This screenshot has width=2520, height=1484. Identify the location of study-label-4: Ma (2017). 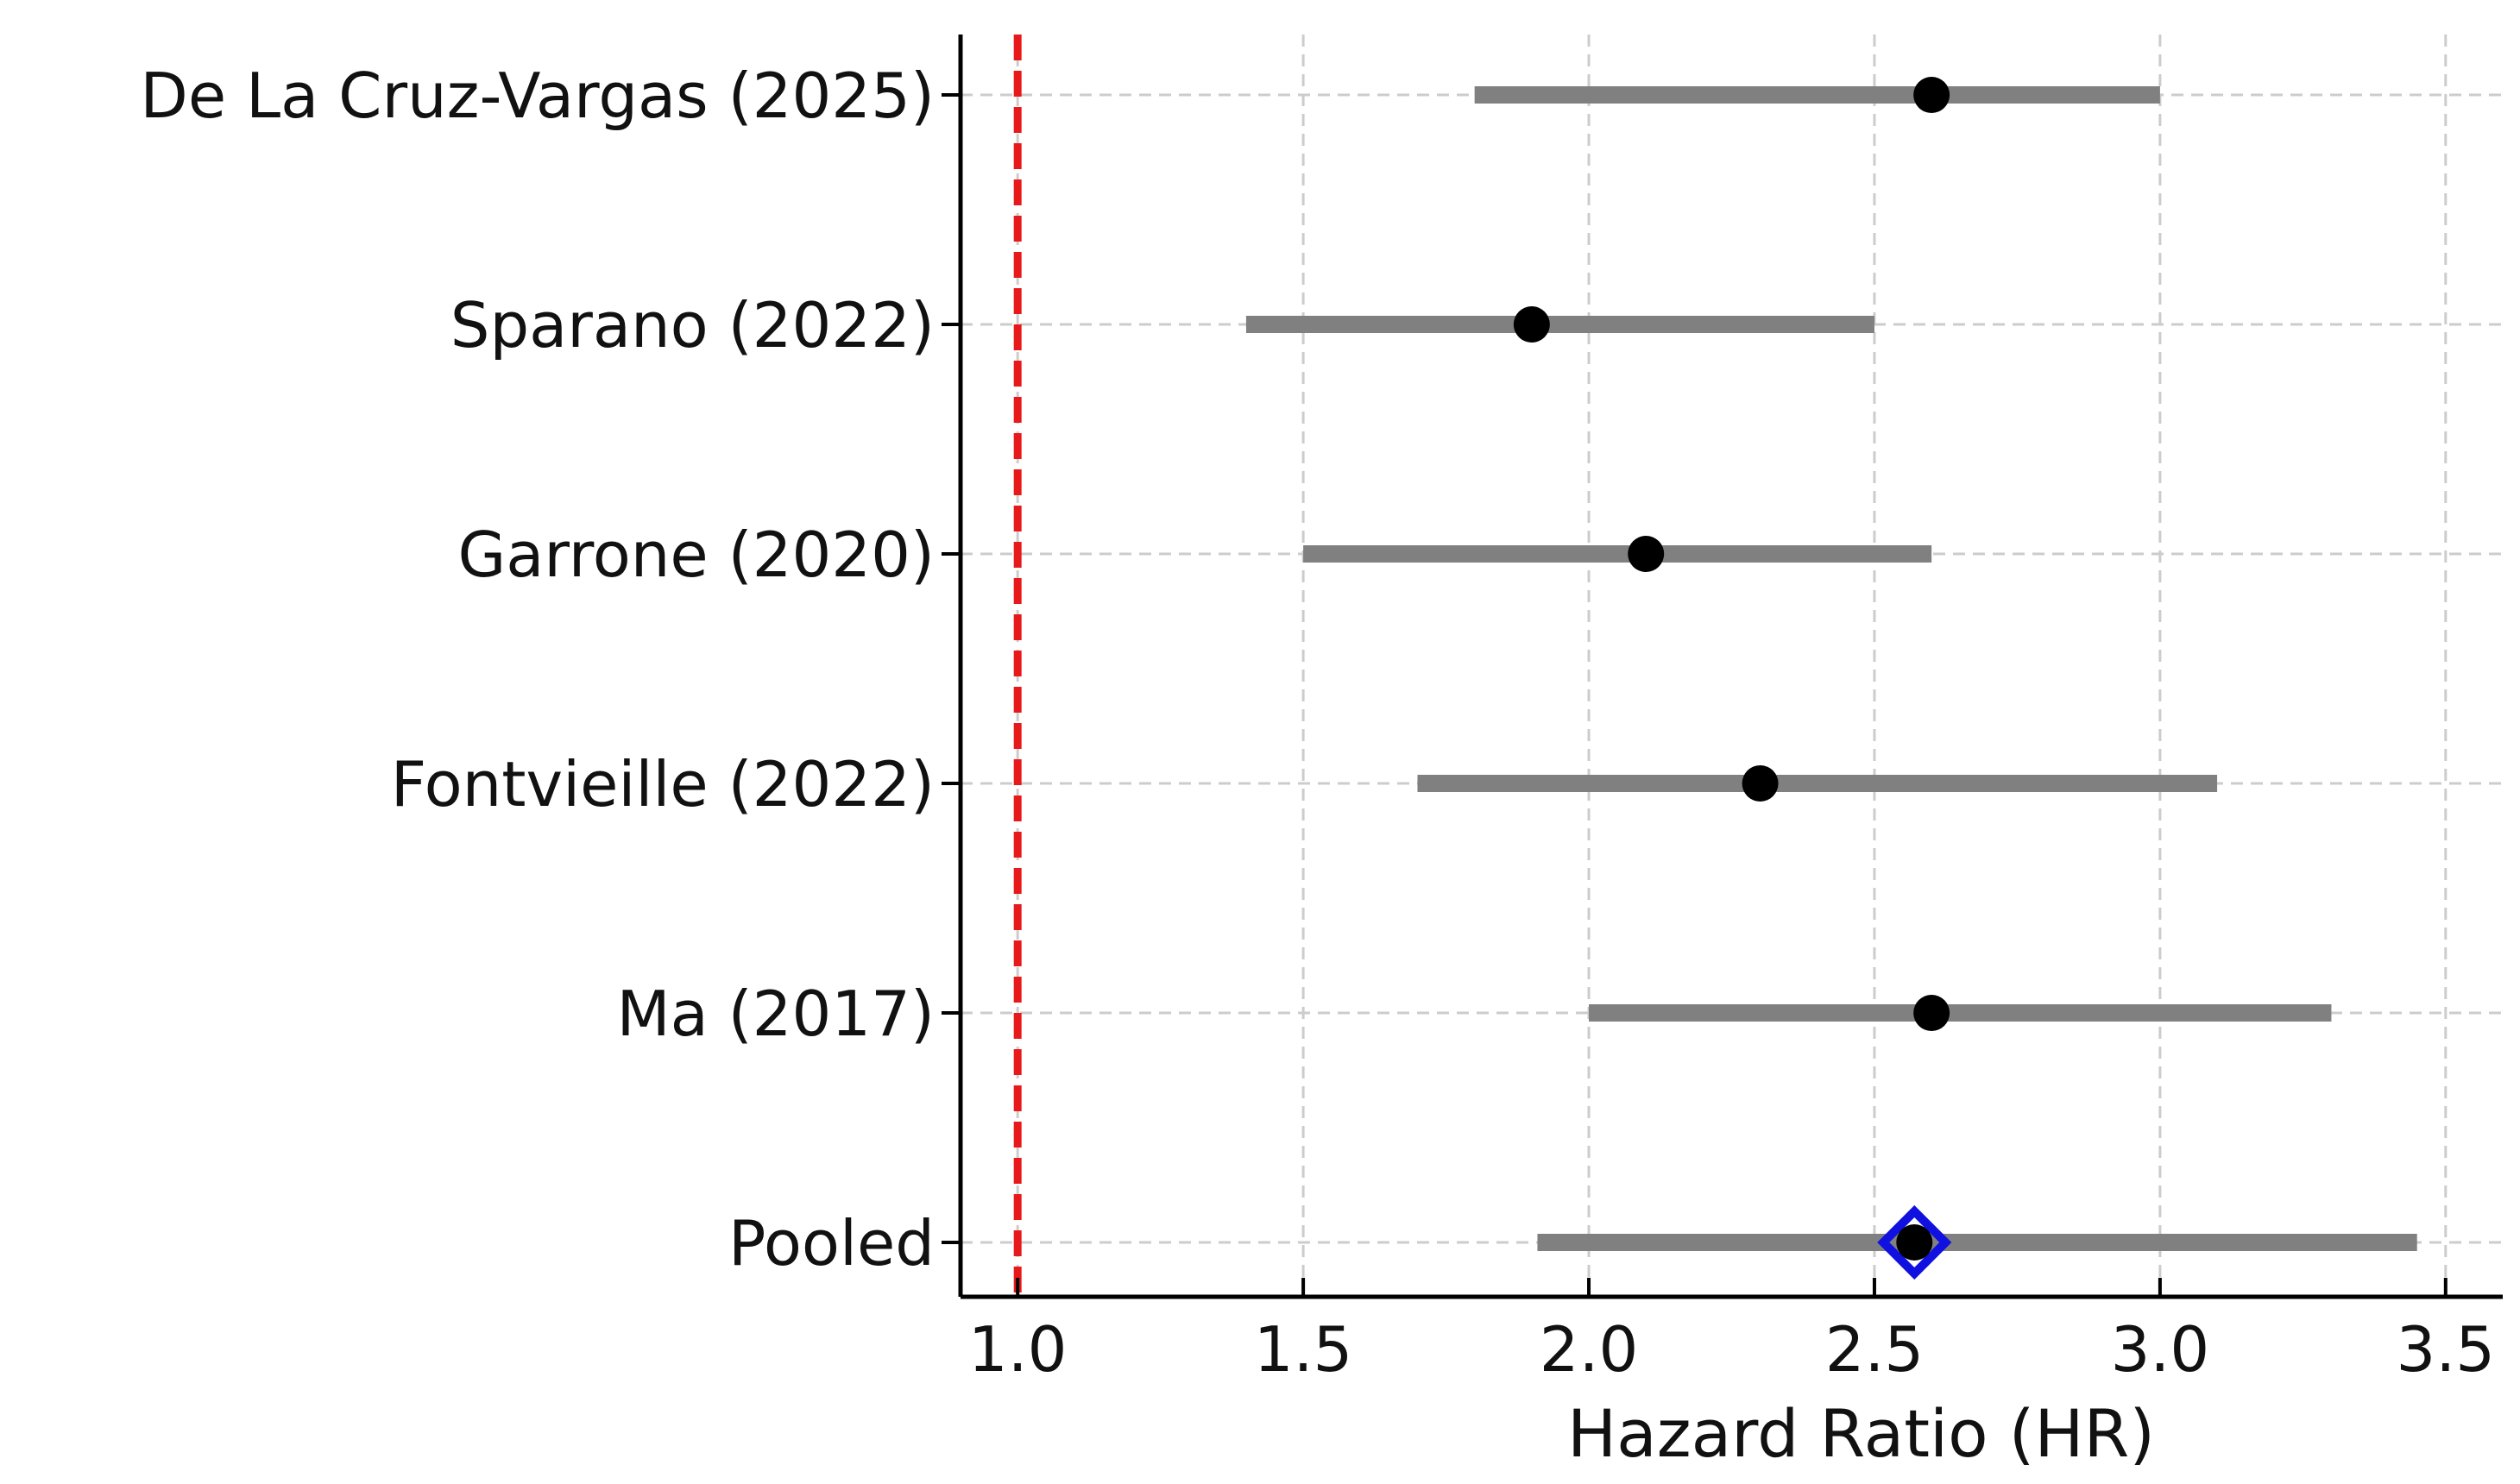
(776, 1014).